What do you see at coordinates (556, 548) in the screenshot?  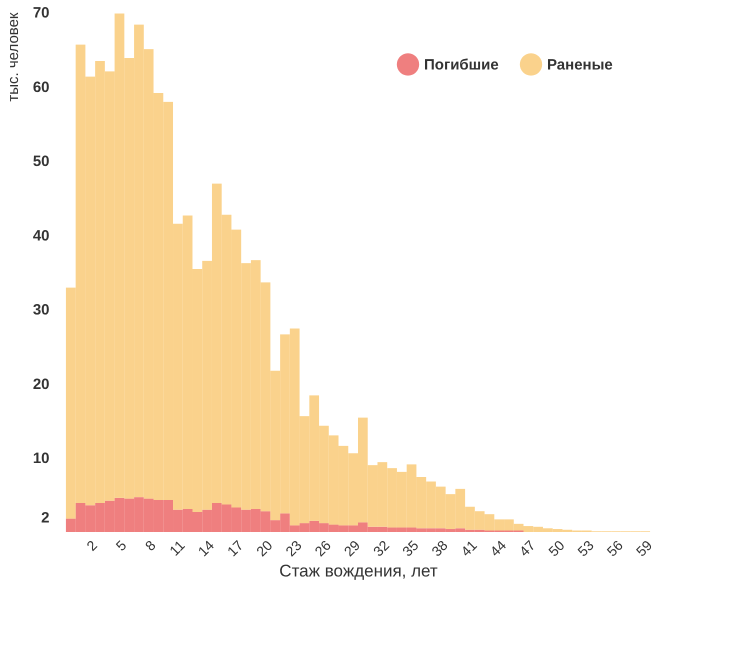 I see `x-tick-label: 50` at bounding box center [556, 548].